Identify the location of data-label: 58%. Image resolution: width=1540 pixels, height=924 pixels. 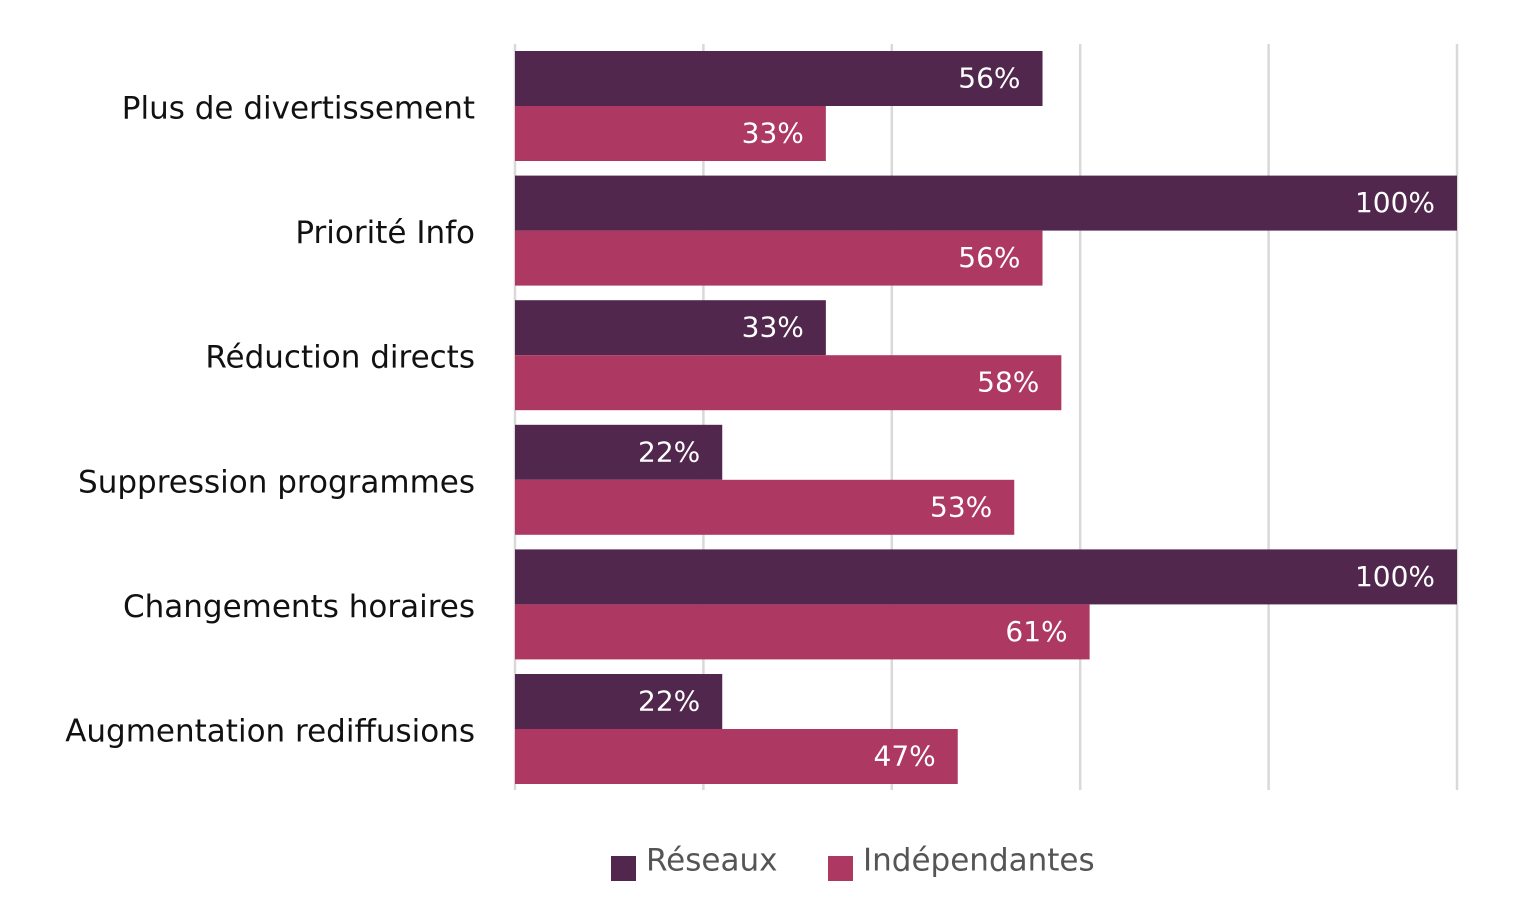
(1008, 382).